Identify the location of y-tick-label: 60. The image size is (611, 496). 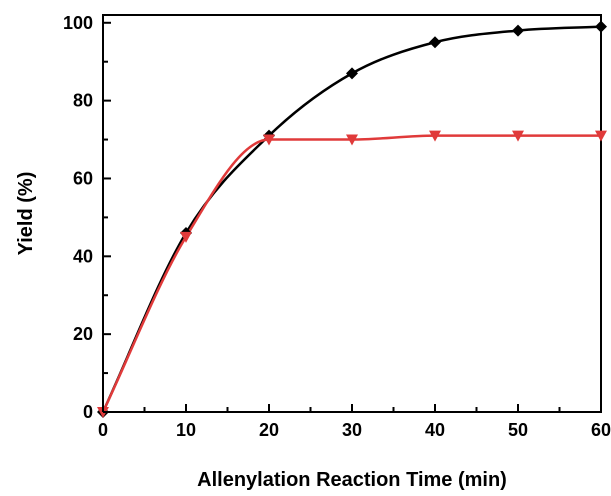
(83, 178).